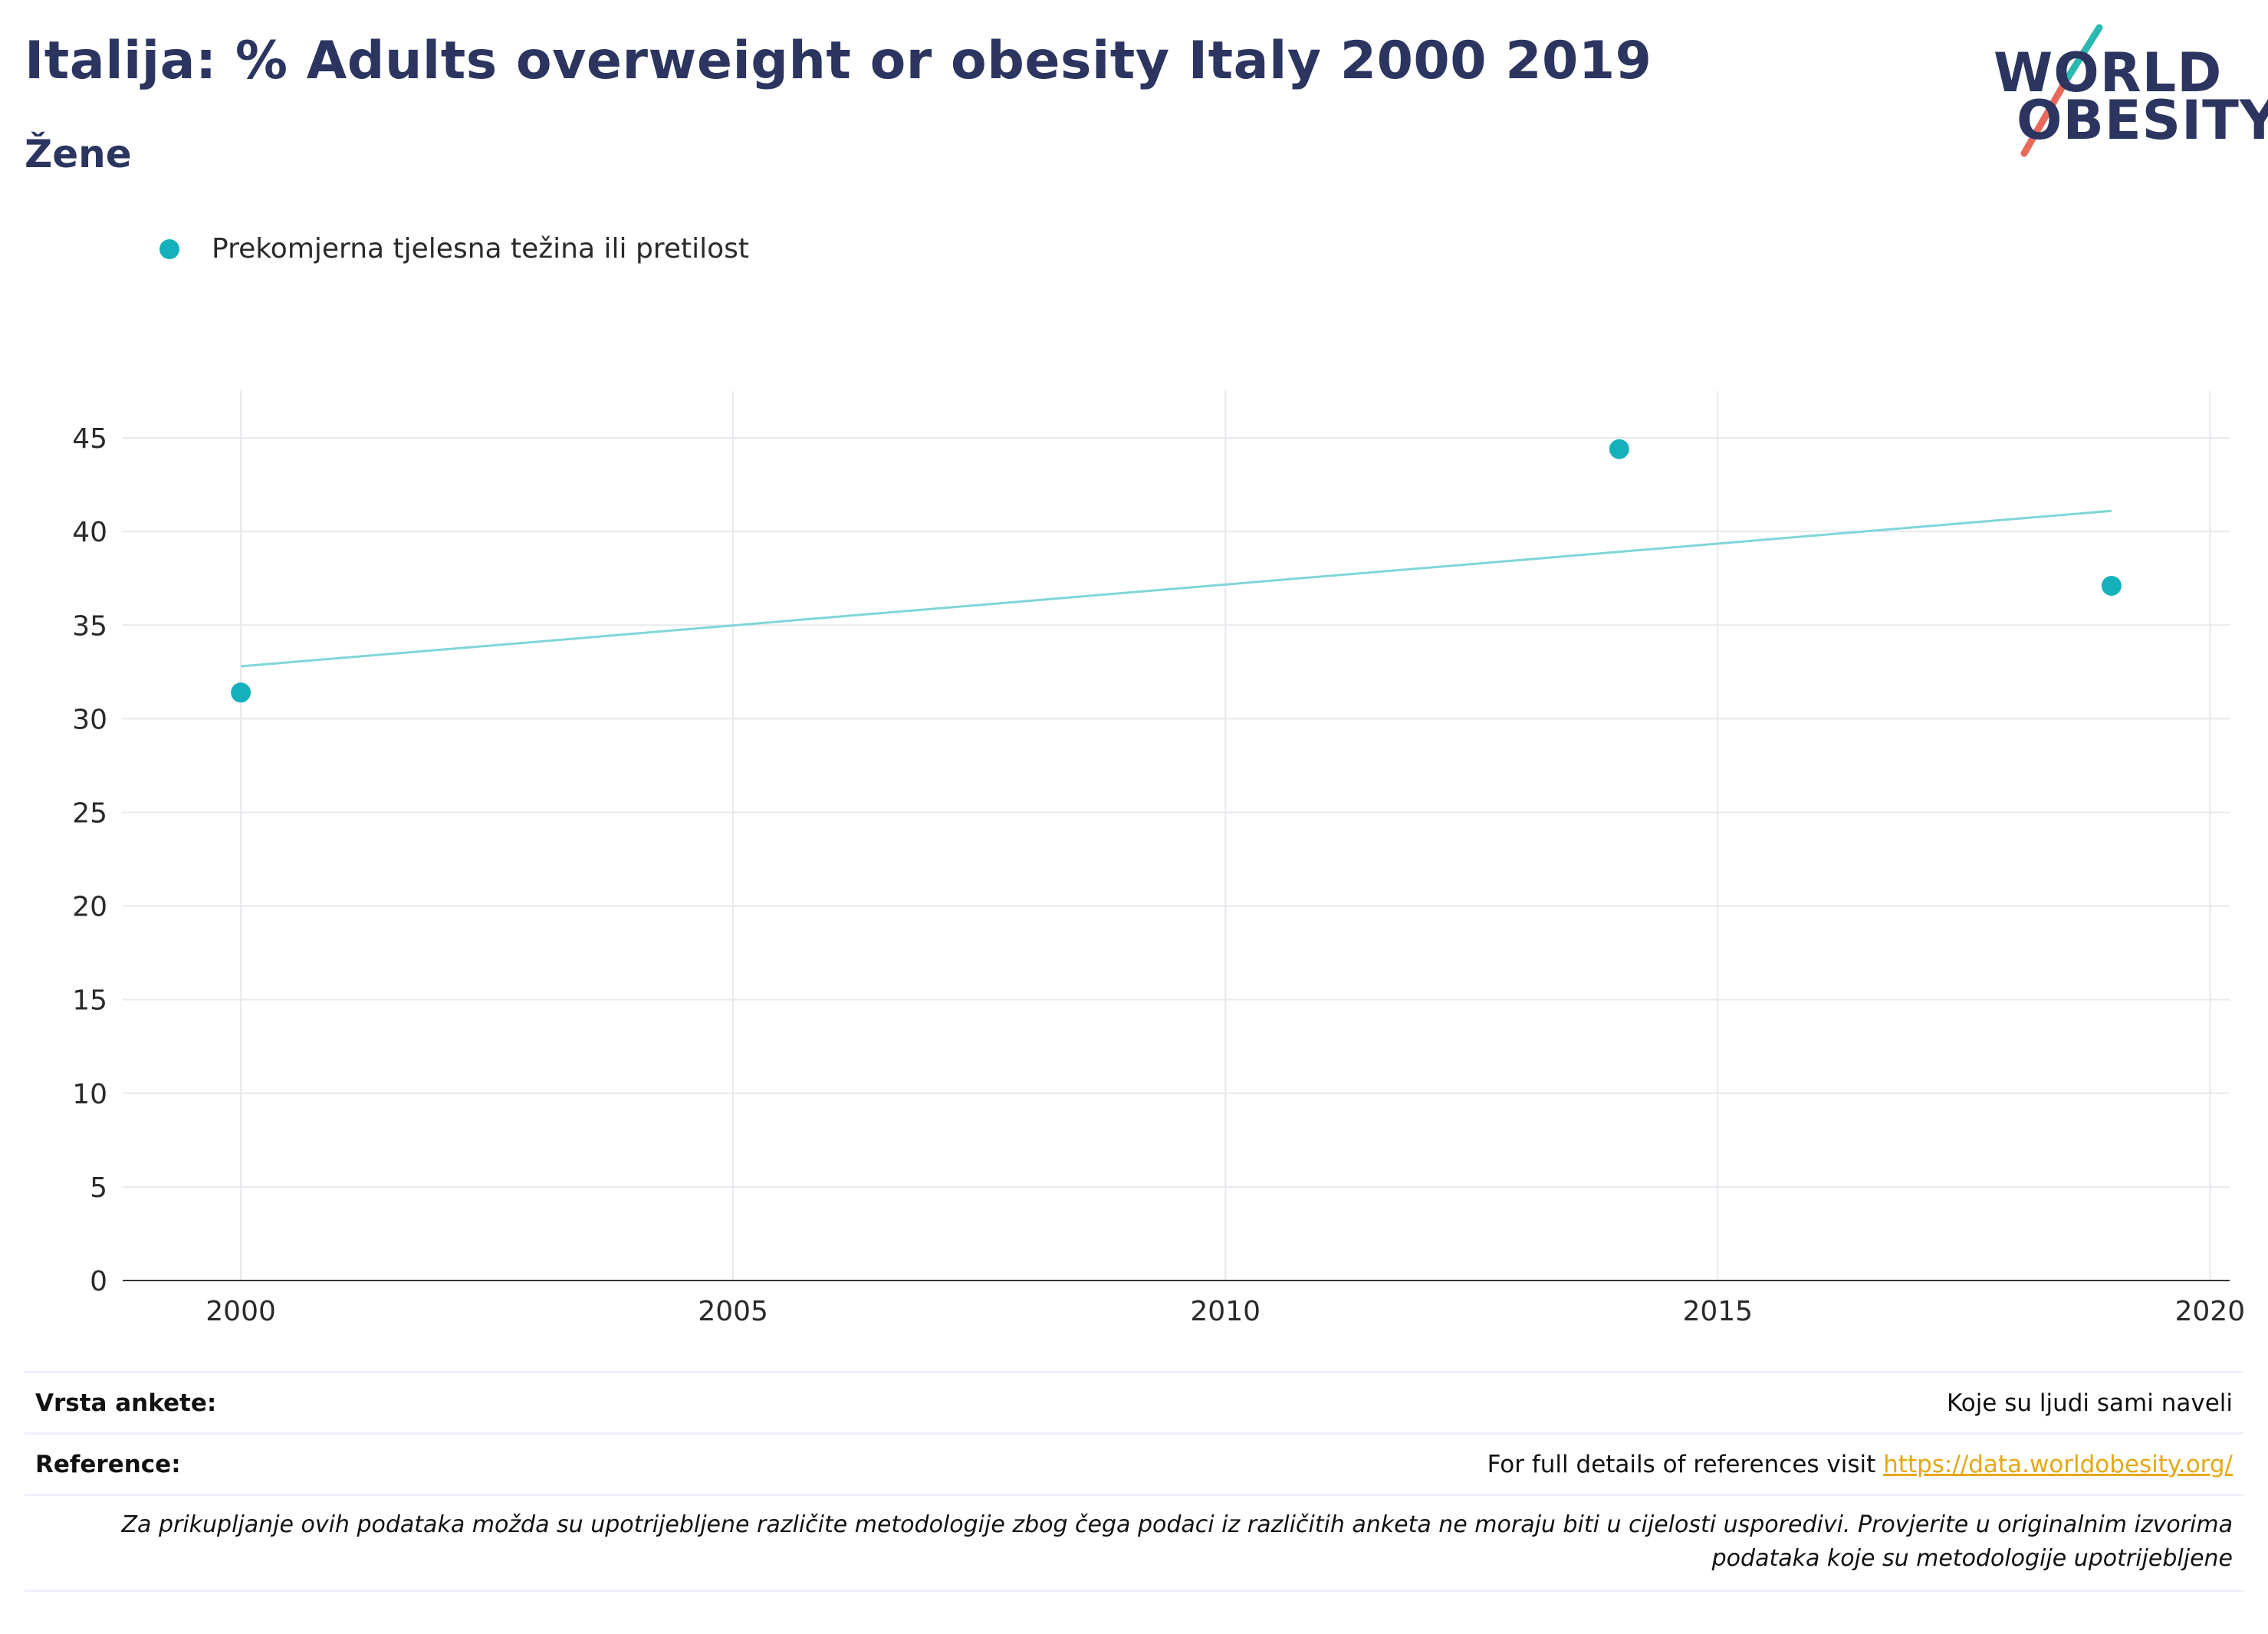  I want to click on y-tick-label: 35, so click(89, 626).